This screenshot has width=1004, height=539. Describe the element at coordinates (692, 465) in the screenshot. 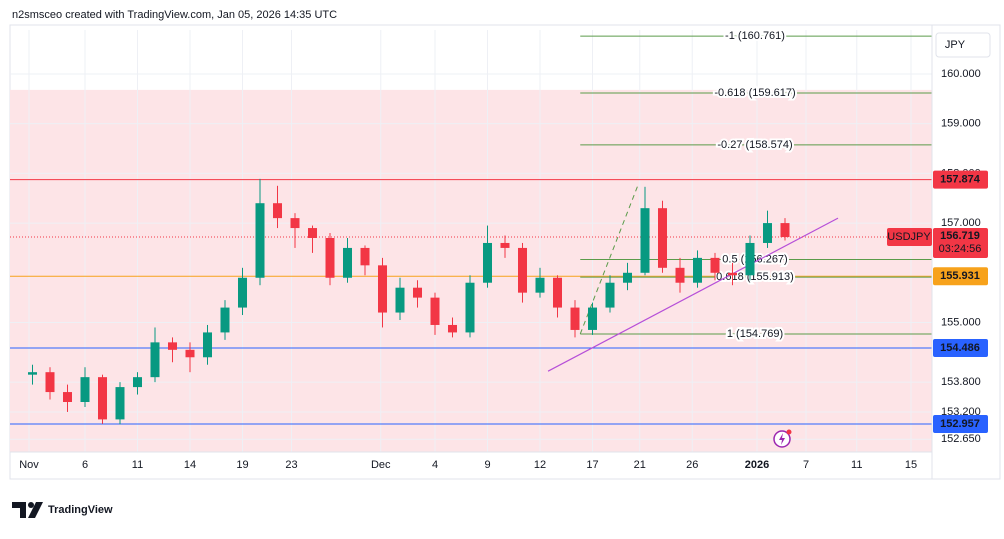

I see `x-tick-label: 26` at that location.